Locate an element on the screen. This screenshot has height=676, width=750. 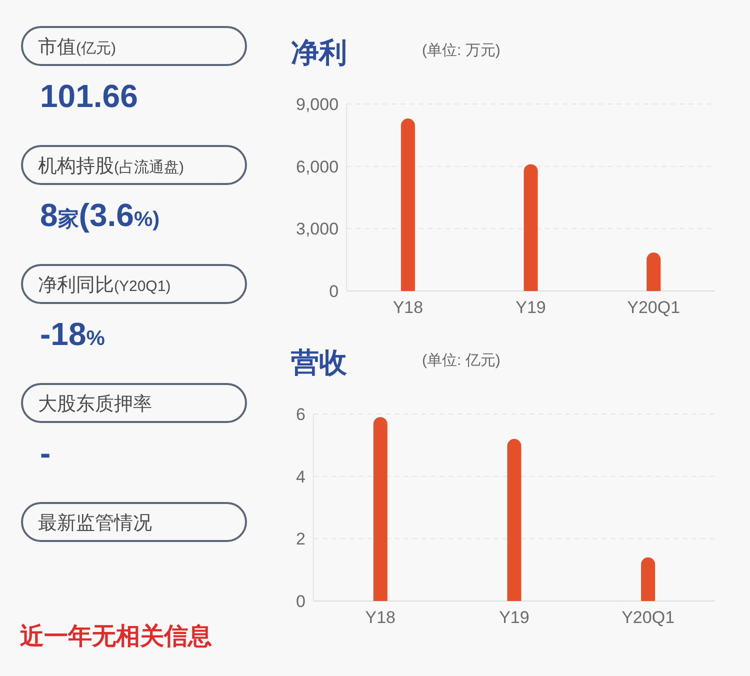
y-tick-label: 4 is located at coordinates (301, 476).